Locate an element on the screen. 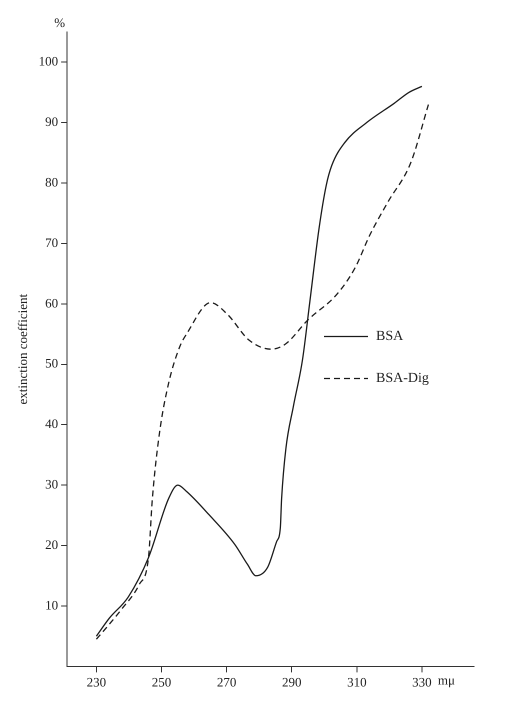 This screenshot has height=711, width=518. y-tick-label: 20 is located at coordinates (51, 544).